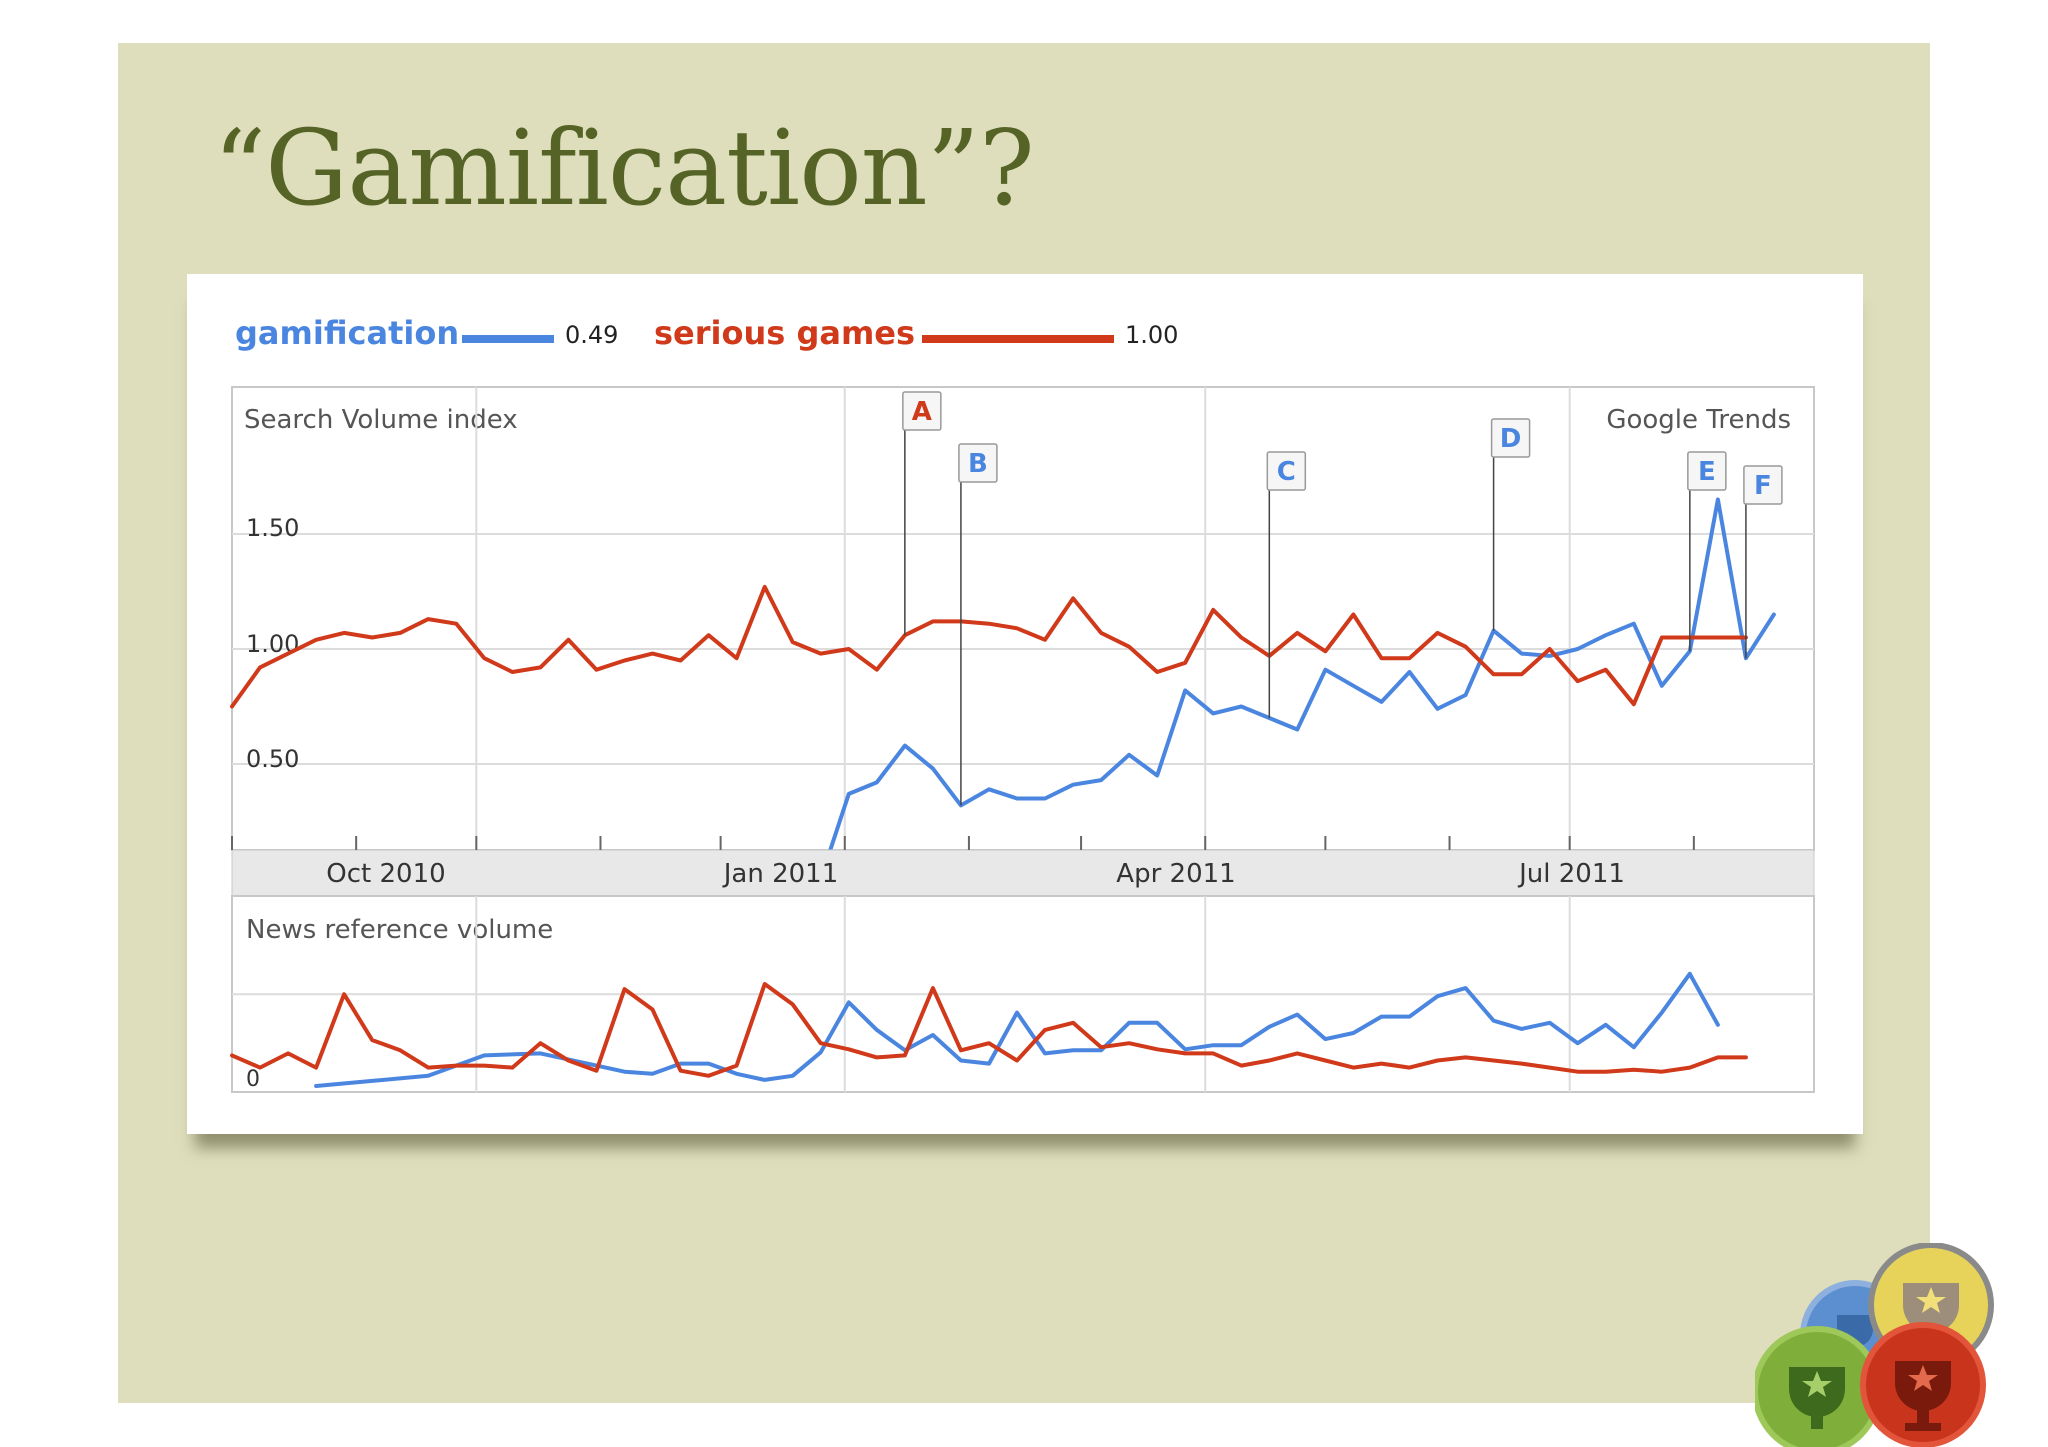 This screenshot has width=2048, height=1447. I want to click on news-series-gamification, so click(1017, 1029).